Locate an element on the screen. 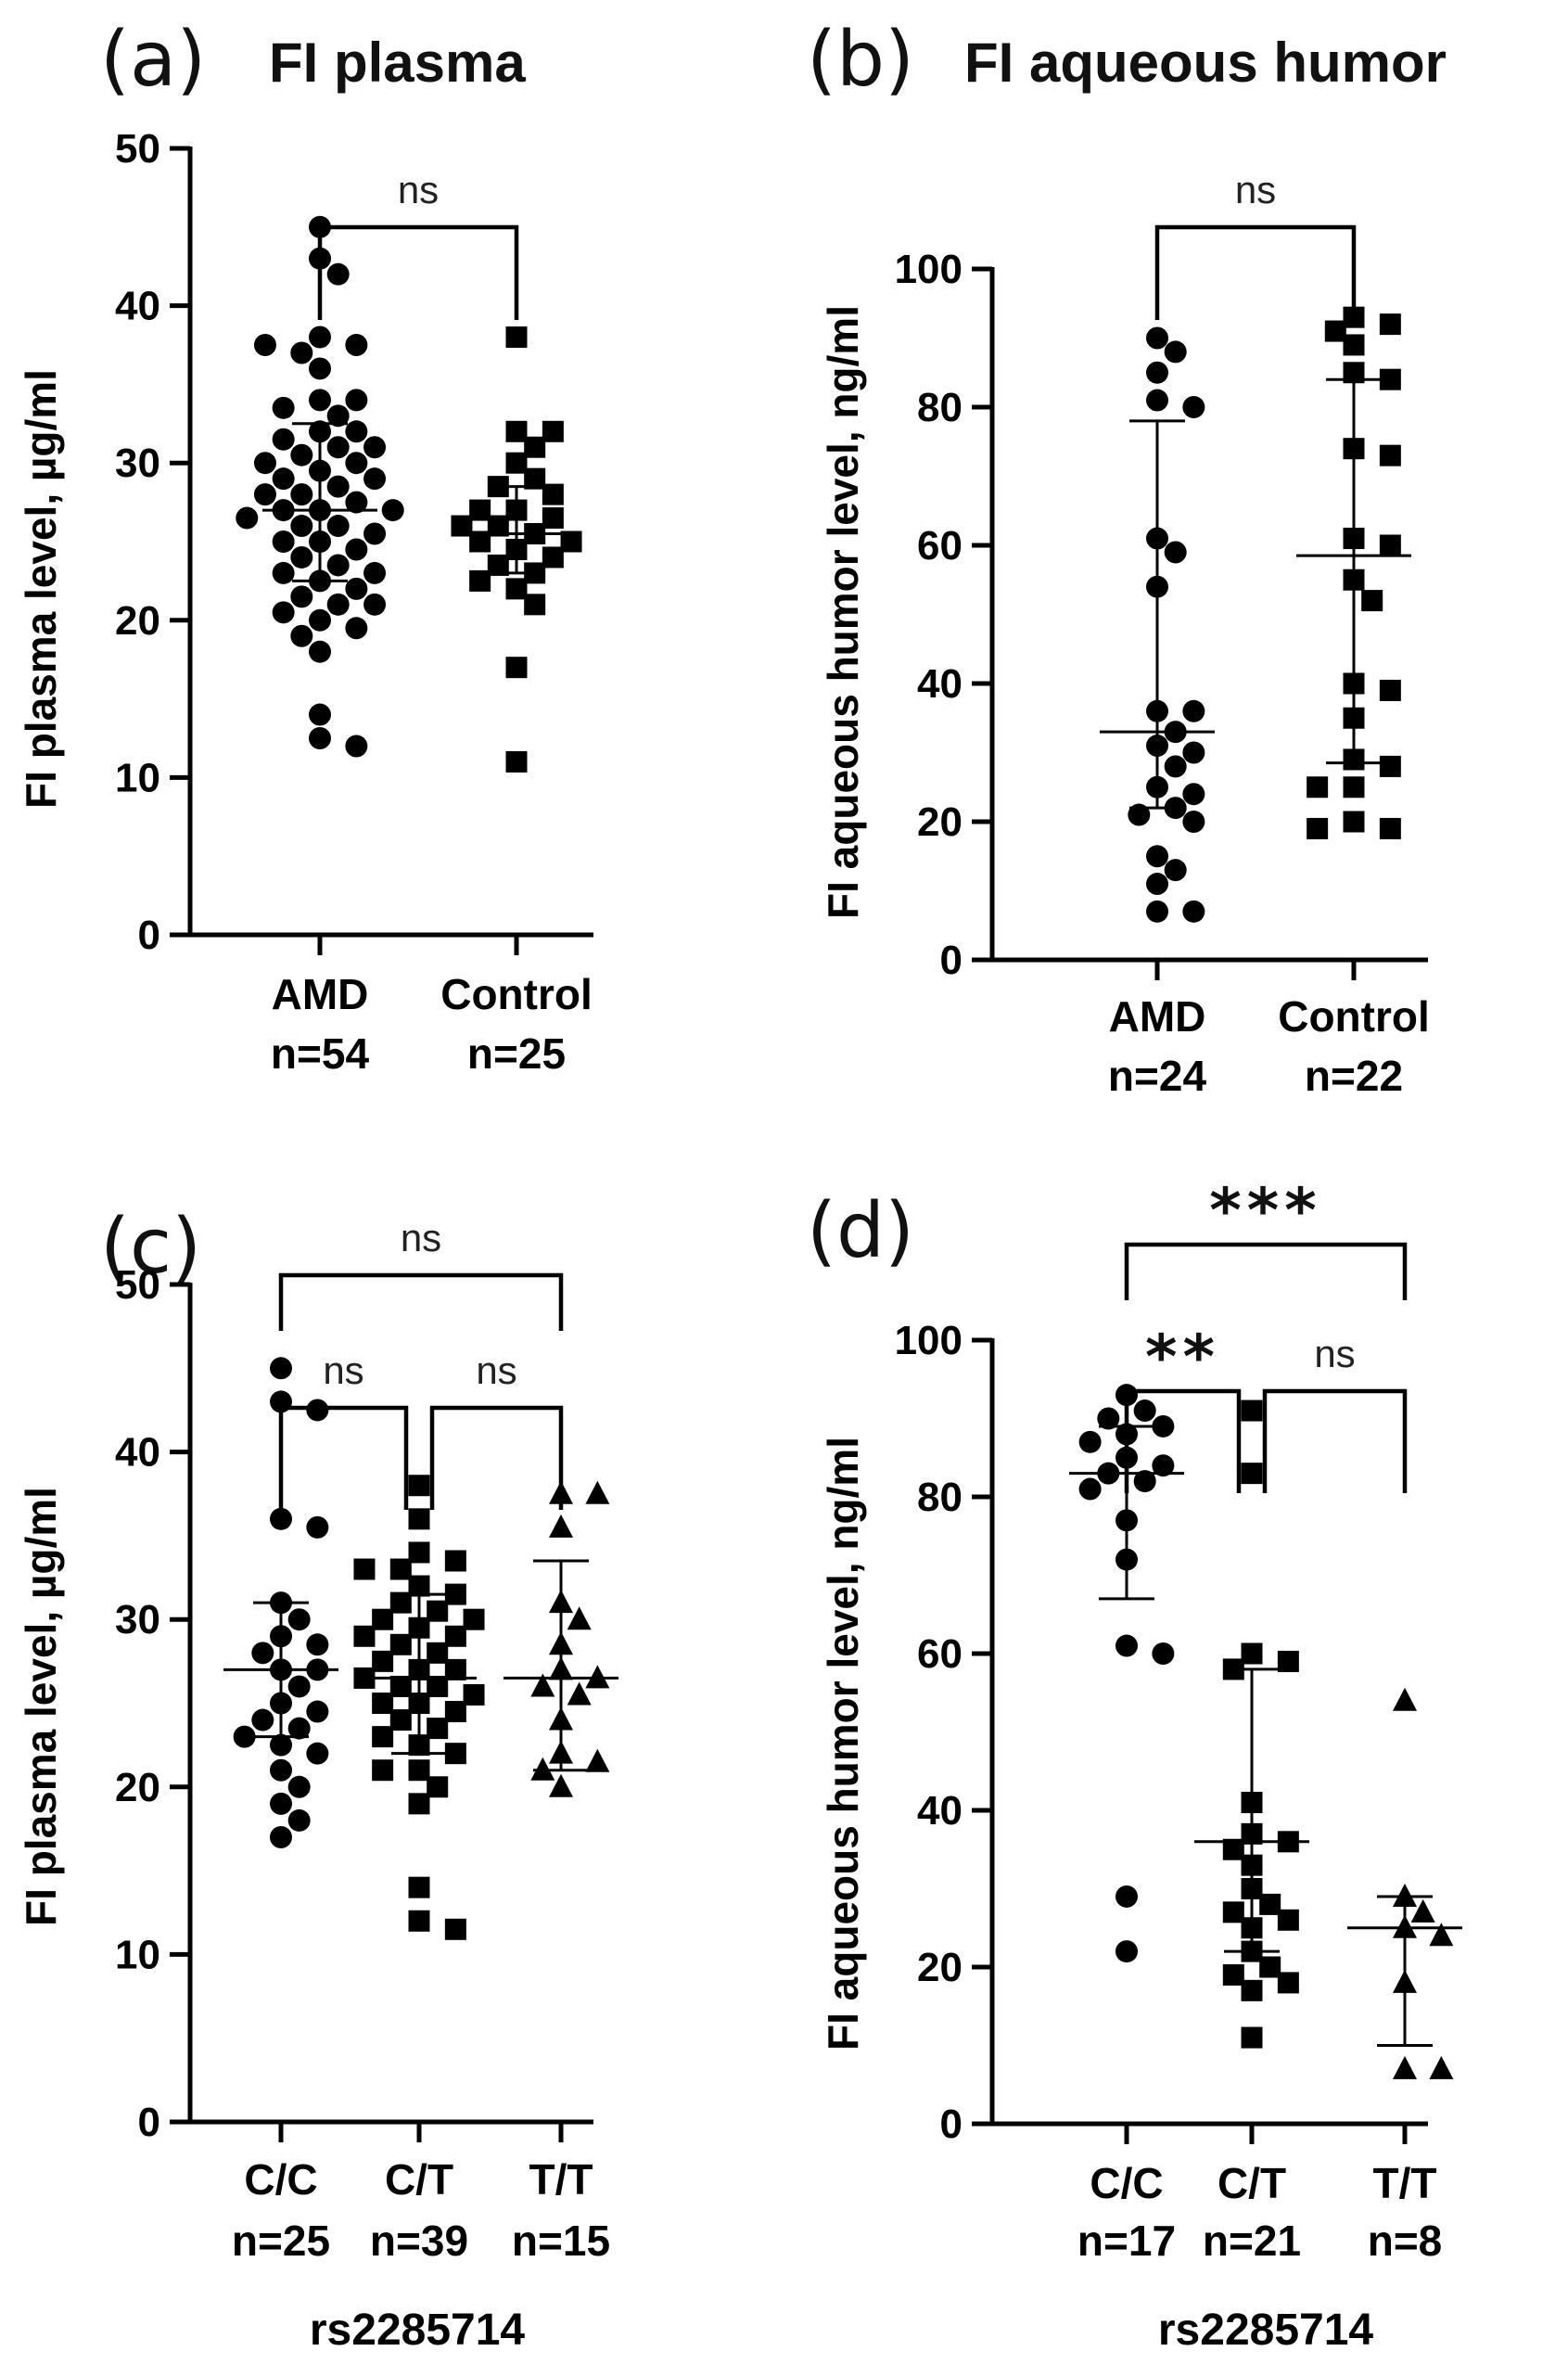  panel-c-y-ticks: 0 10 20 30 40 50 is located at coordinates (152, 1703).